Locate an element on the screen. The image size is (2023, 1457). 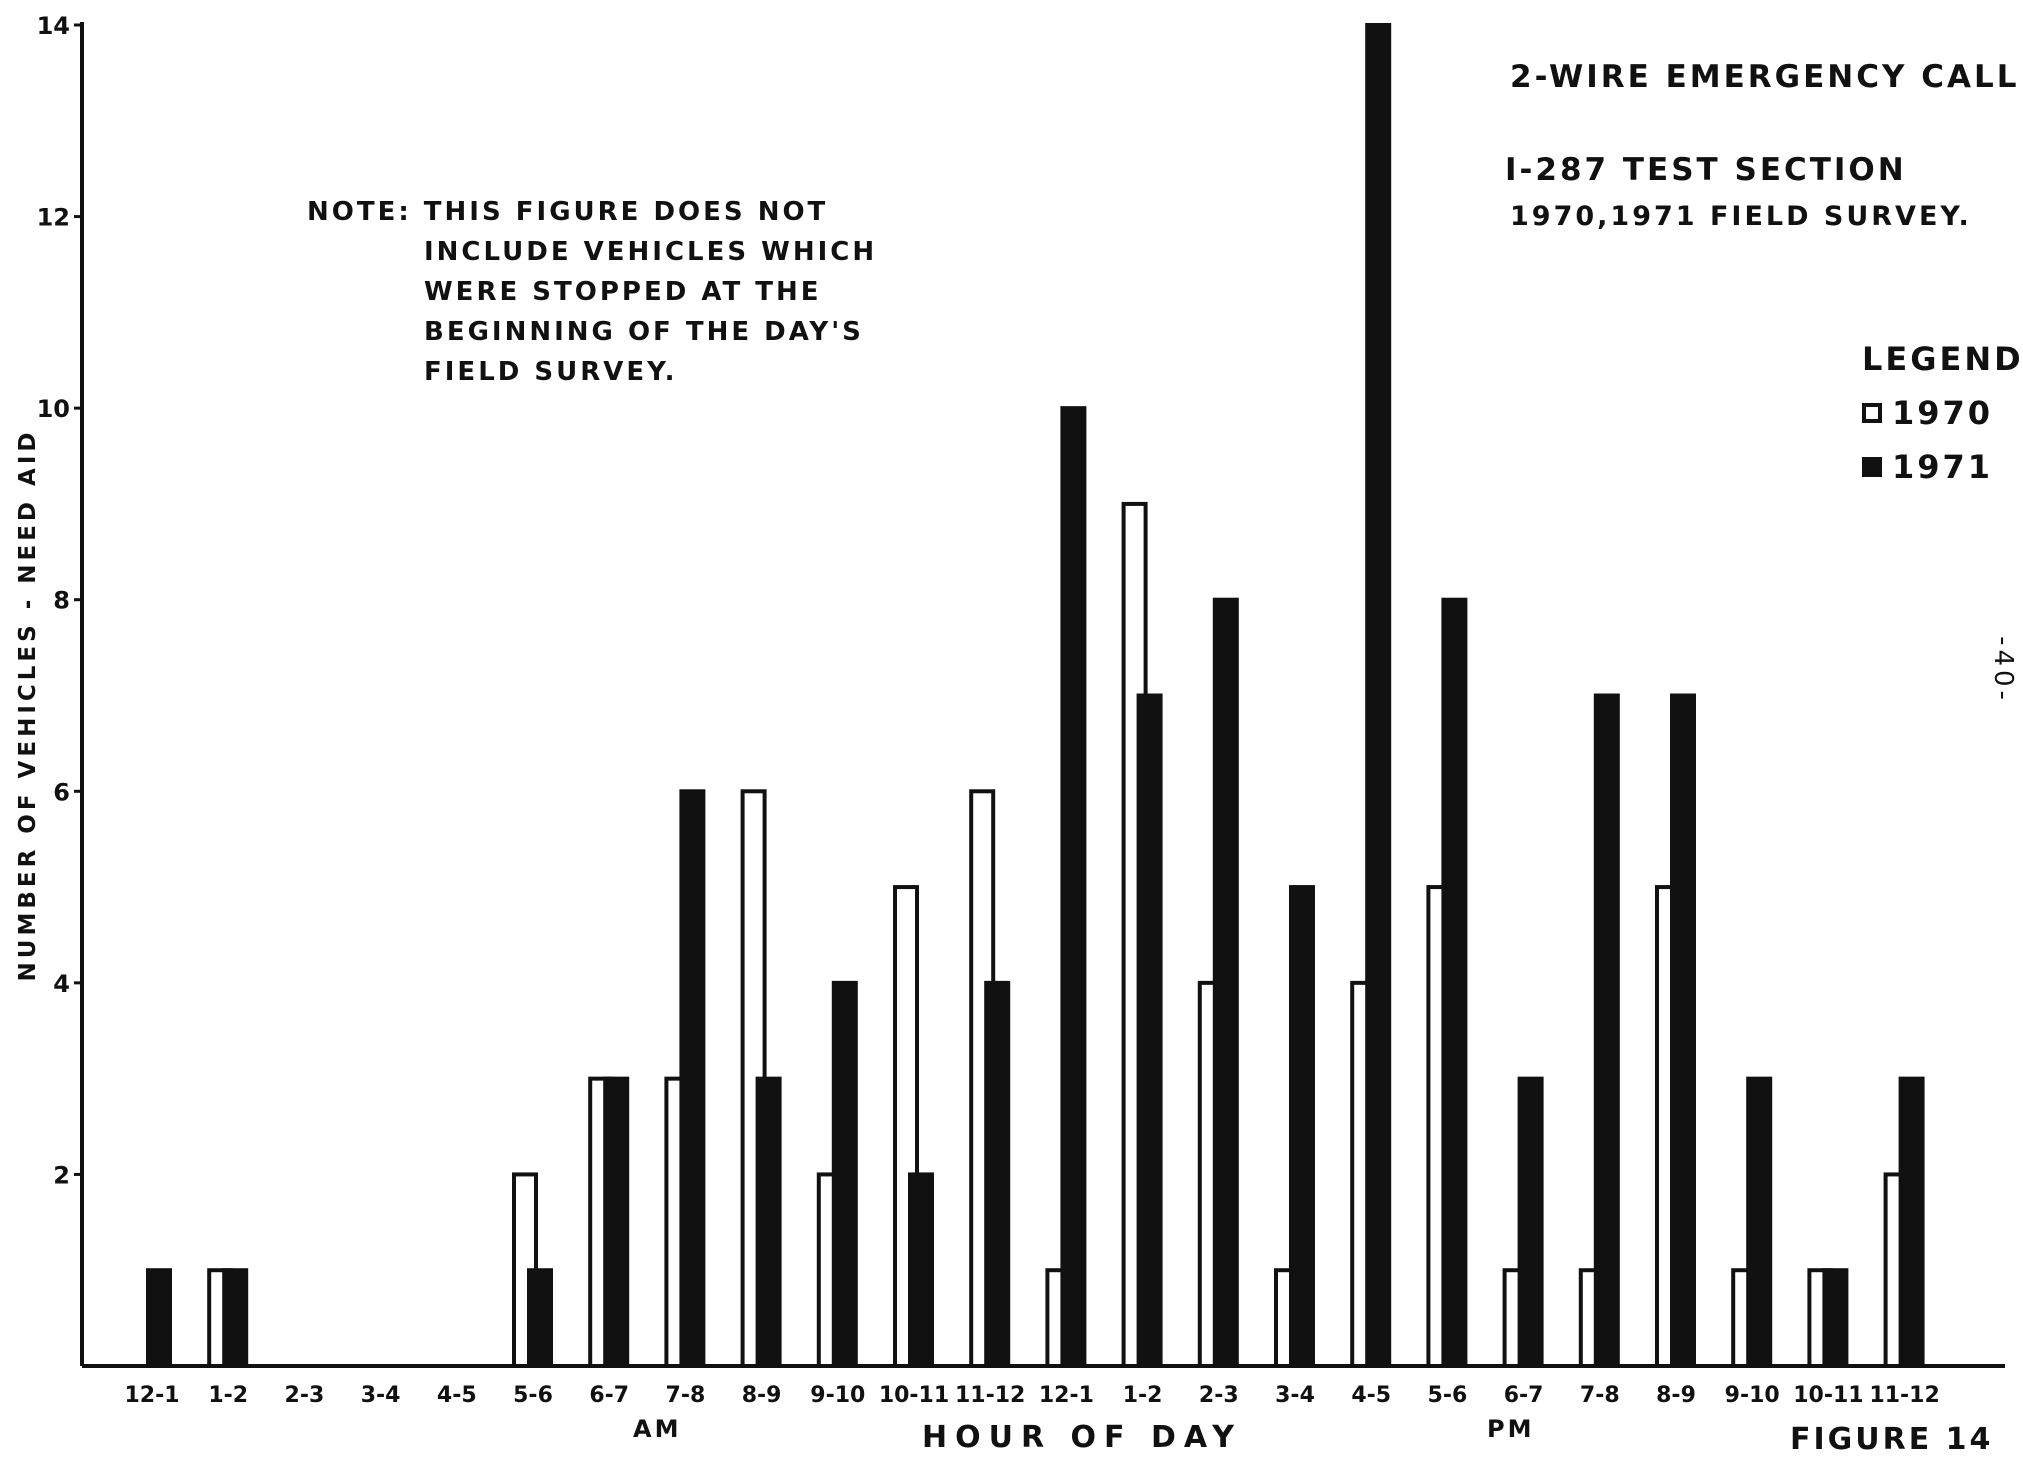
legend-label-1971: 1971 is located at coordinates (1943, 467).